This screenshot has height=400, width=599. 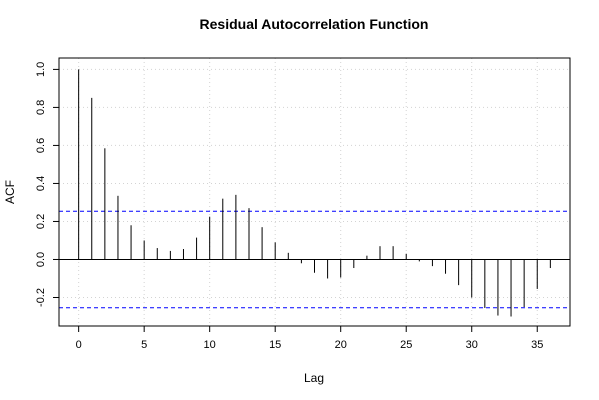 I want to click on x-tick-label: 20, so click(x=341, y=345).